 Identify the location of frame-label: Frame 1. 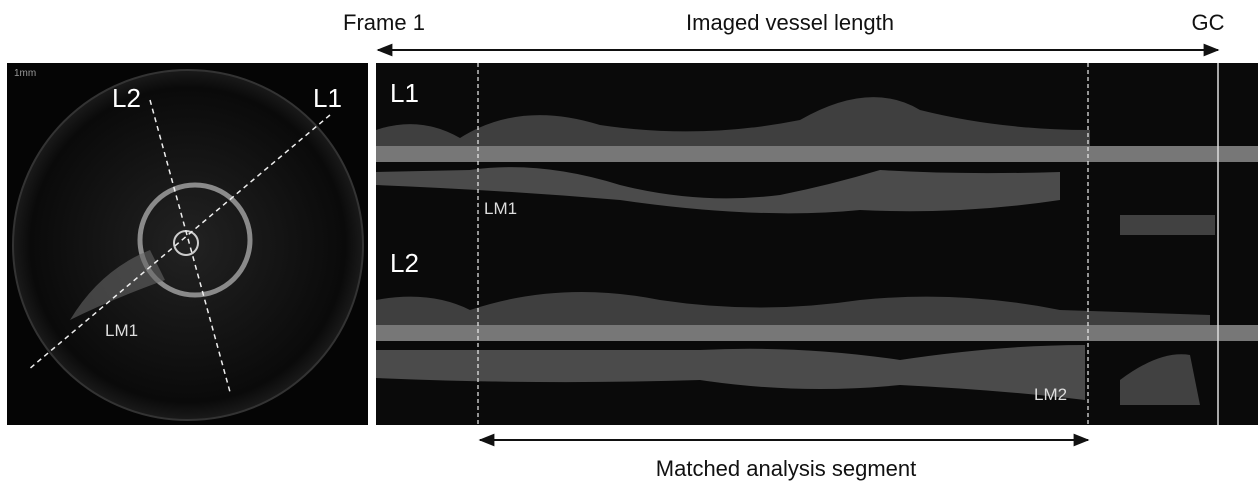
(384, 22).